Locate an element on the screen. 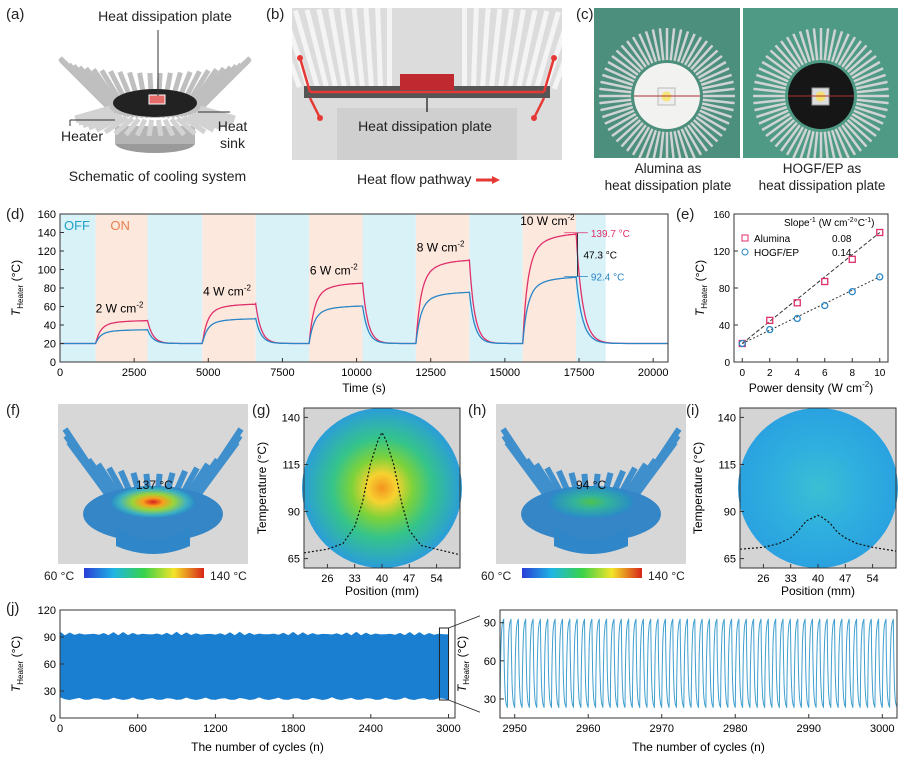 Image resolution: width=907 pixels, height=759 pixels. cycling-band is located at coordinates (254, 665).